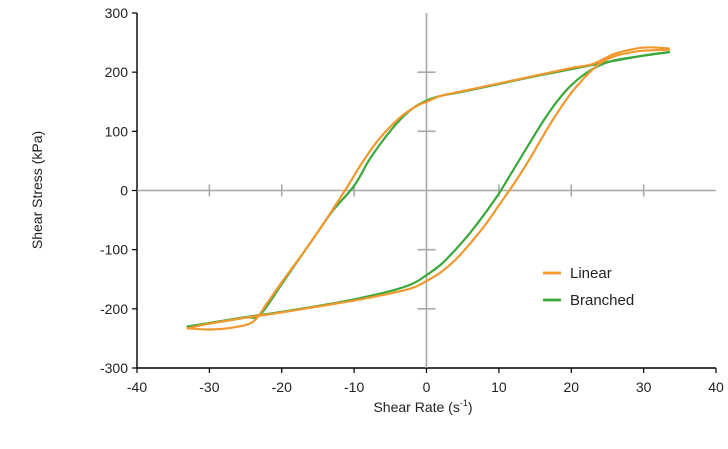  Describe the element at coordinates (282, 387) in the screenshot. I see `x-tick-label: -20` at that location.